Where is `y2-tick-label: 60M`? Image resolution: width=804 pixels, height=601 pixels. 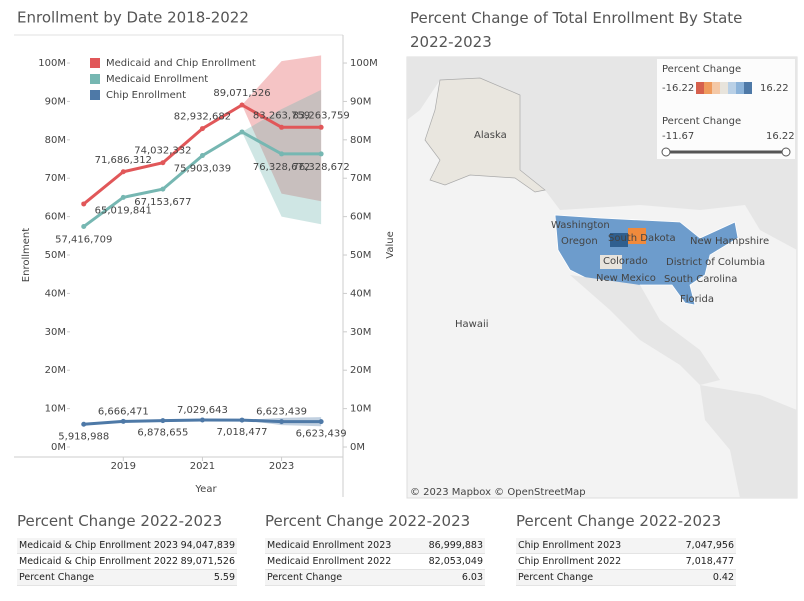 y2-tick-label: 60M is located at coordinates (360, 217).